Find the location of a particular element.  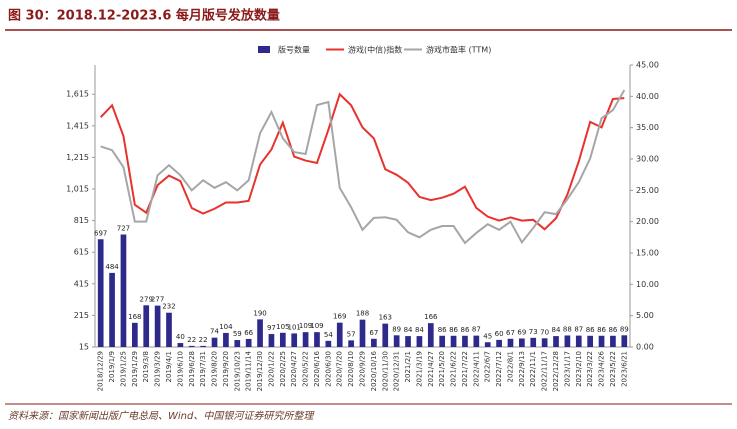

x-tick-label: 2019/8/20 is located at coordinates (215, 369).